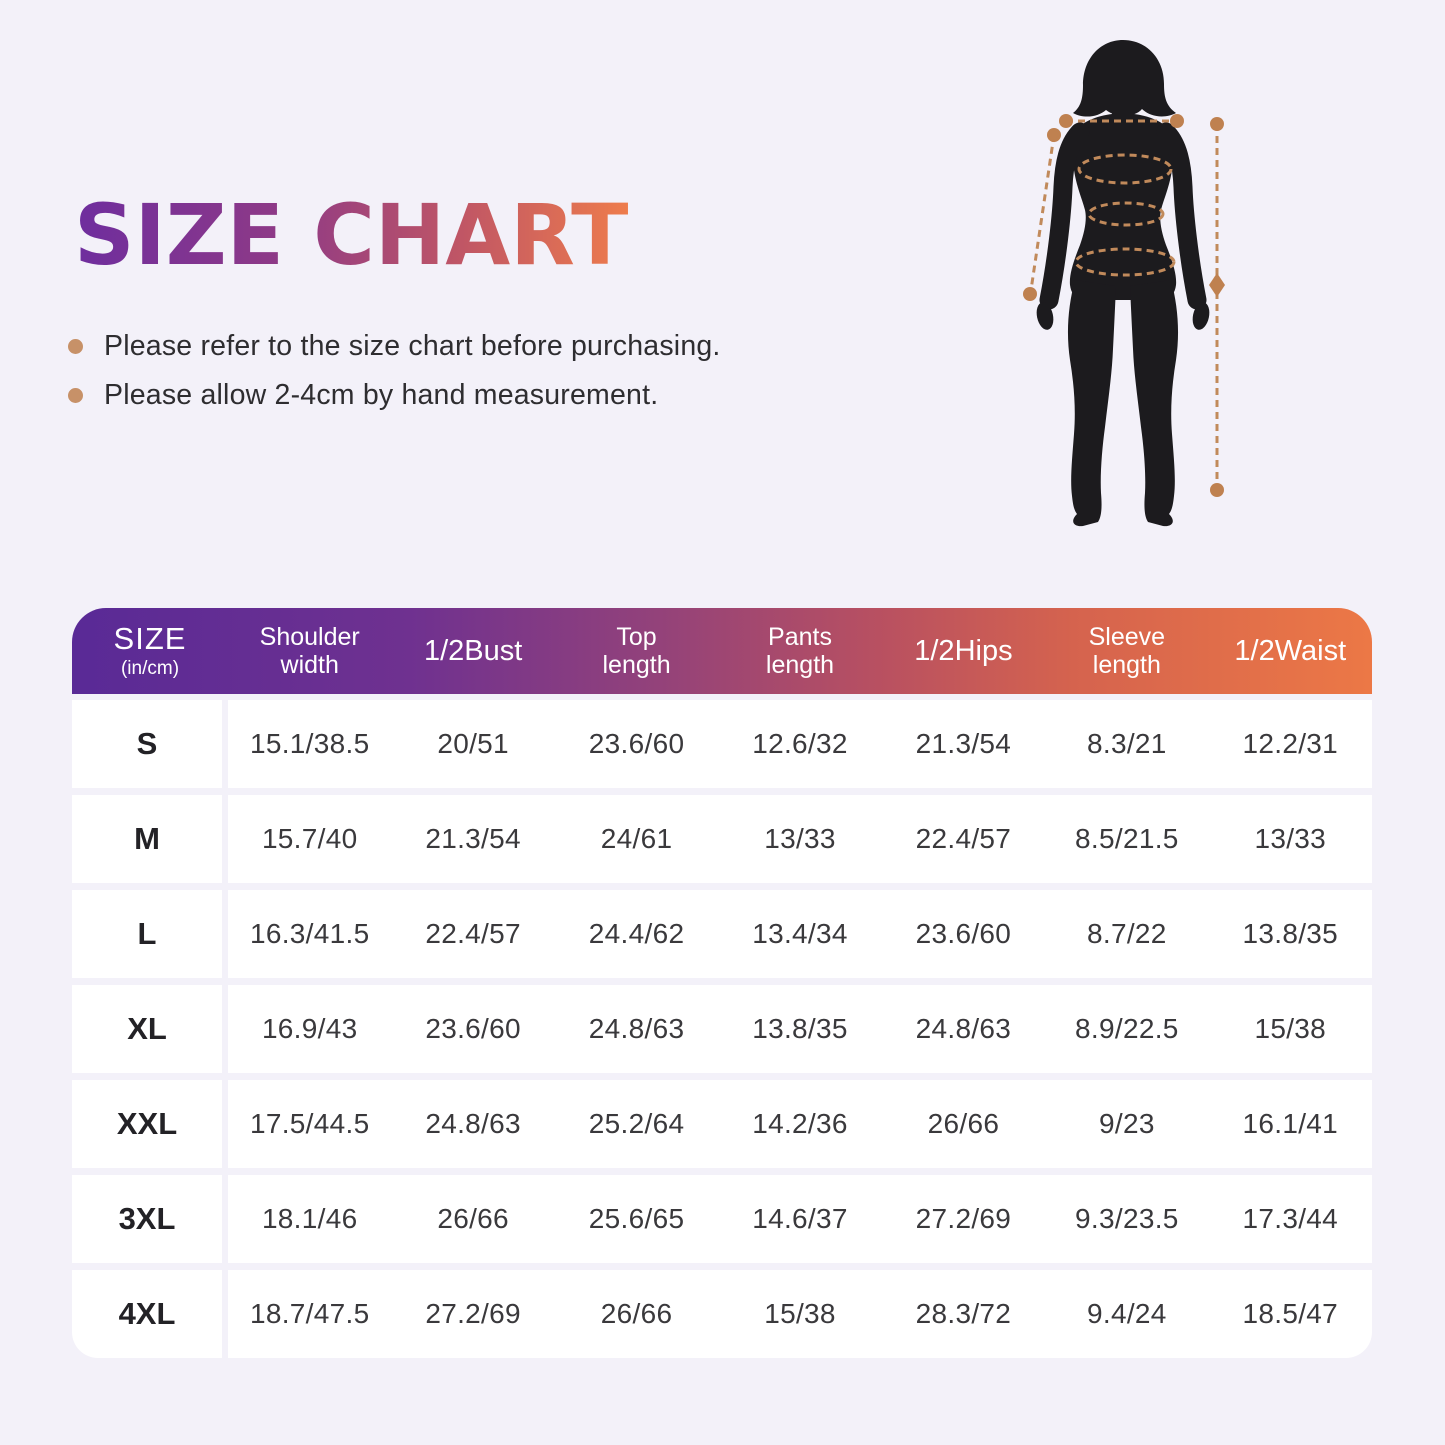 This screenshot has width=1445, height=1445. What do you see at coordinates (1127, 1313) in the screenshot?
I see `measurement-value: 9.4/24` at bounding box center [1127, 1313].